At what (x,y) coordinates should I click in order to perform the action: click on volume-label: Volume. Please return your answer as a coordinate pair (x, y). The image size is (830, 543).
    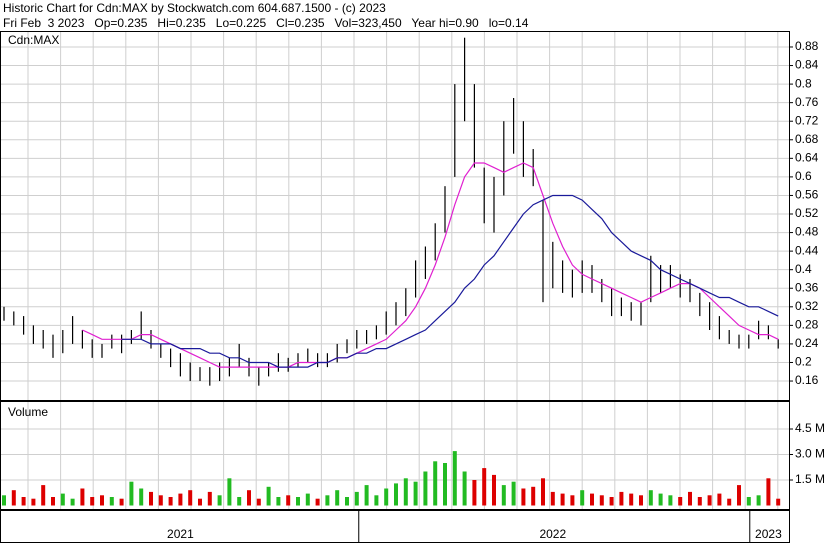
    Looking at the image, I should click on (28, 412).